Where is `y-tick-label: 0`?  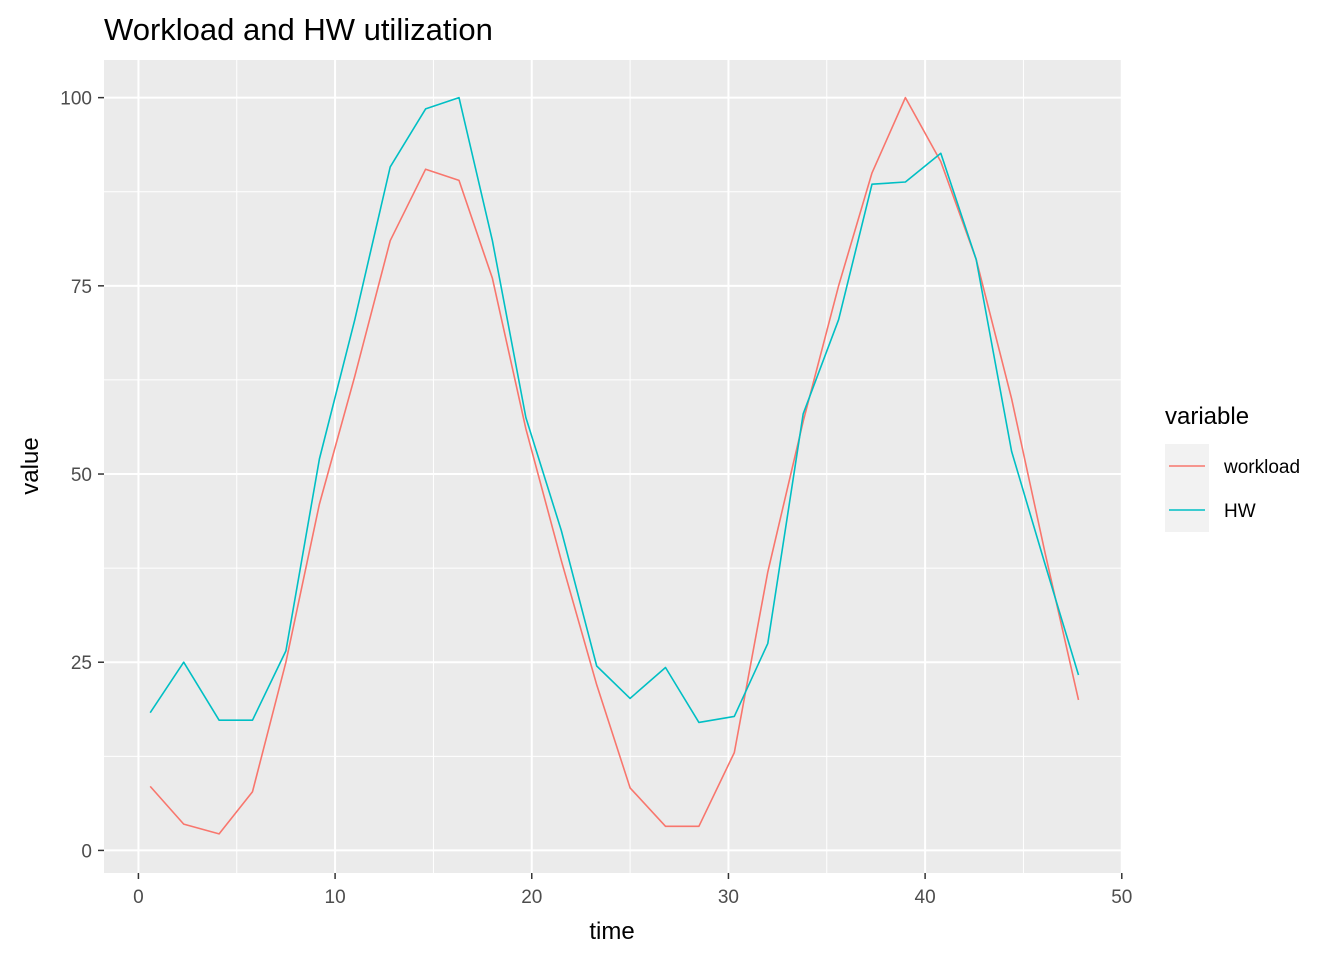
y-tick-label: 0 is located at coordinates (86, 851).